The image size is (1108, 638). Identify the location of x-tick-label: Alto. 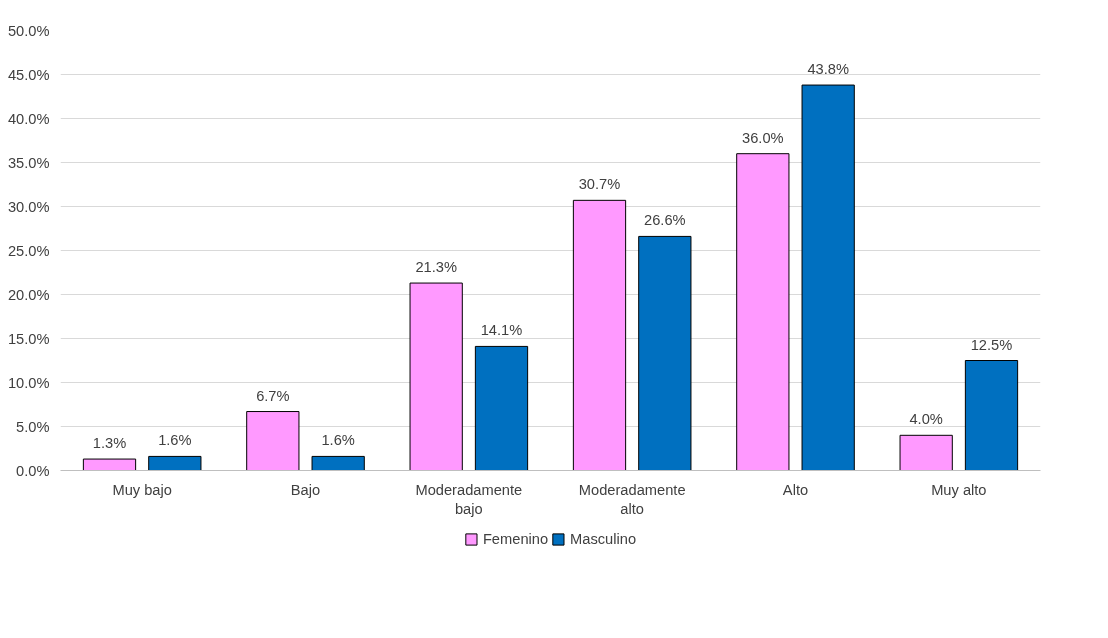
(795, 489).